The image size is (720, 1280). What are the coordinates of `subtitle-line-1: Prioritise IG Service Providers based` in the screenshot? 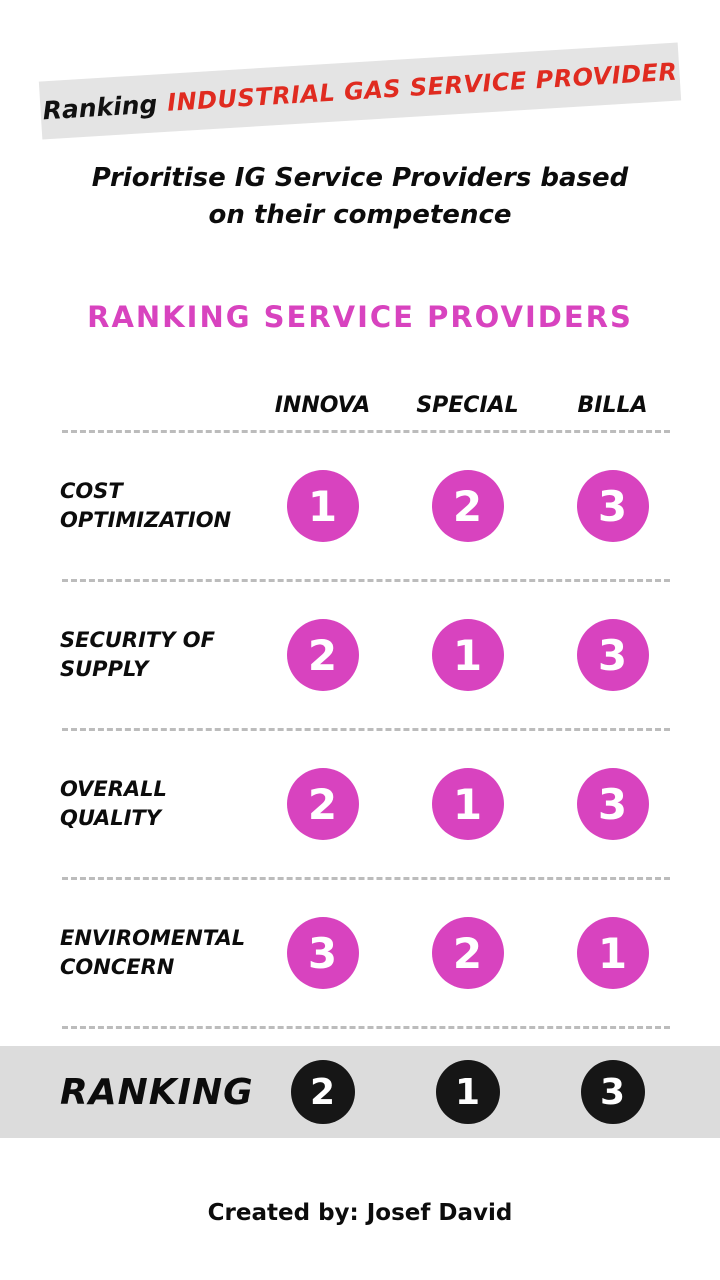 It's located at (360, 178).